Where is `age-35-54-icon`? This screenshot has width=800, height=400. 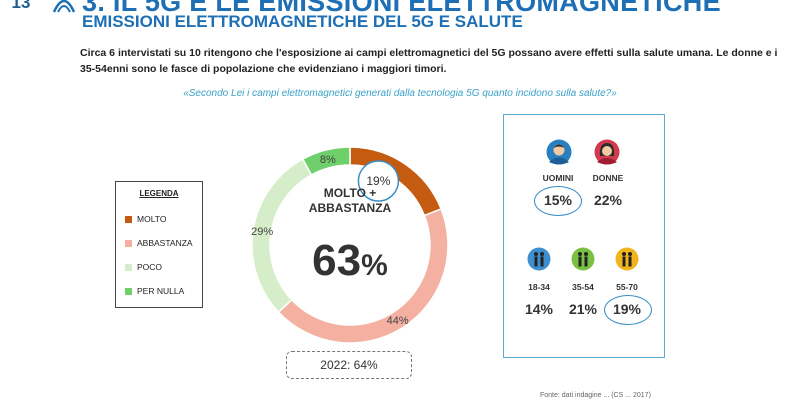
age-35-54-icon is located at coordinates (583, 259).